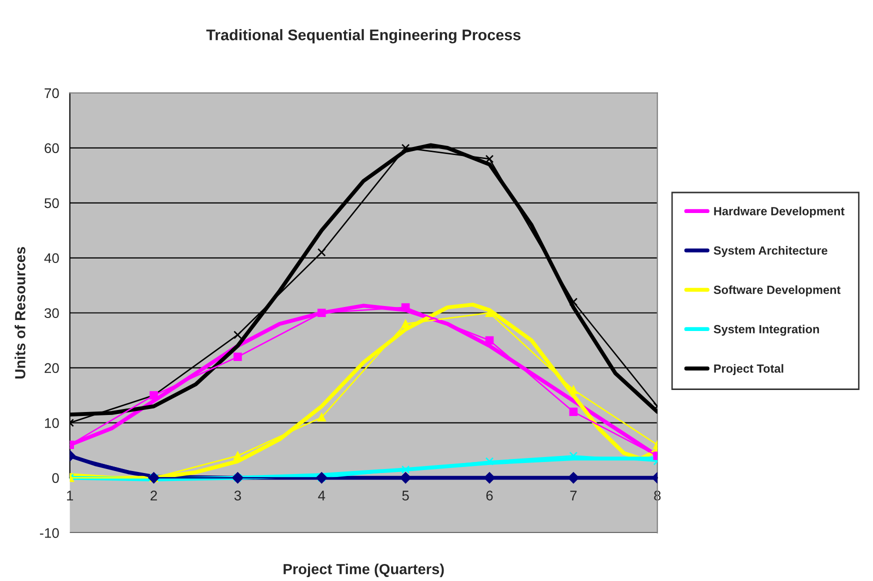 The height and width of the screenshot is (581, 873). Describe the element at coordinates (777, 290) in the screenshot. I see `legend-label: Software Development` at that location.